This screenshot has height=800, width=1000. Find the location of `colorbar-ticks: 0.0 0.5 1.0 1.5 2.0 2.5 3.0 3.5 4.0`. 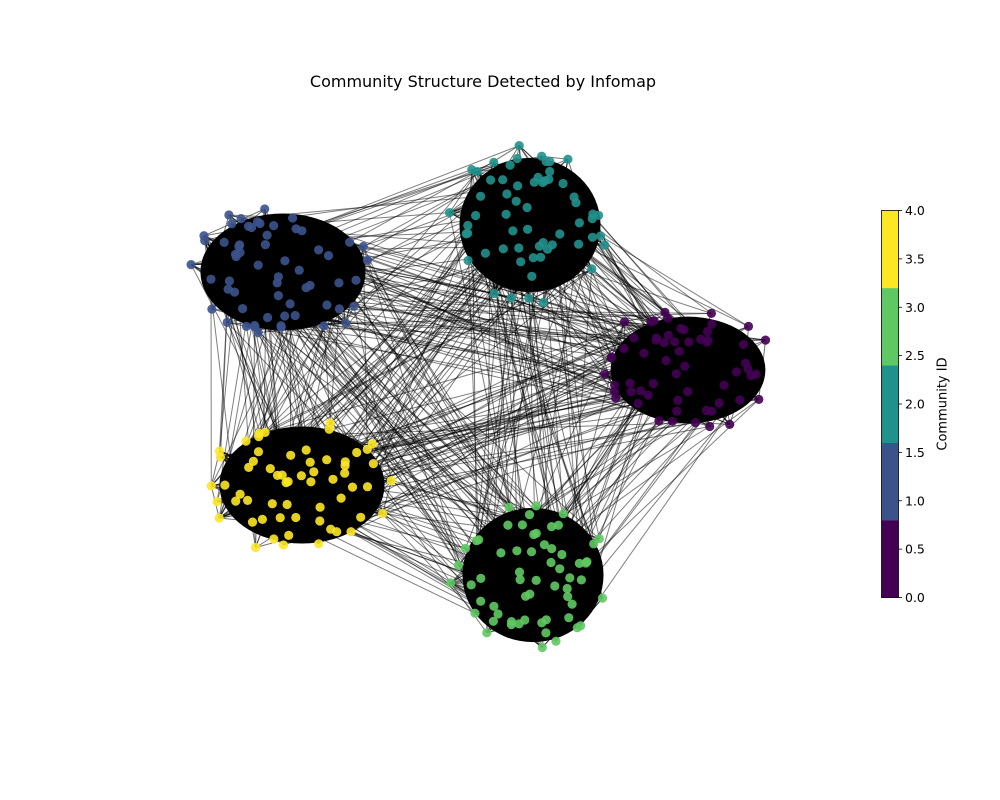

colorbar-ticks: 0.0 0.5 1.0 1.5 2.0 2.5 3.0 3.5 4.0 is located at coordinates (911, 404).